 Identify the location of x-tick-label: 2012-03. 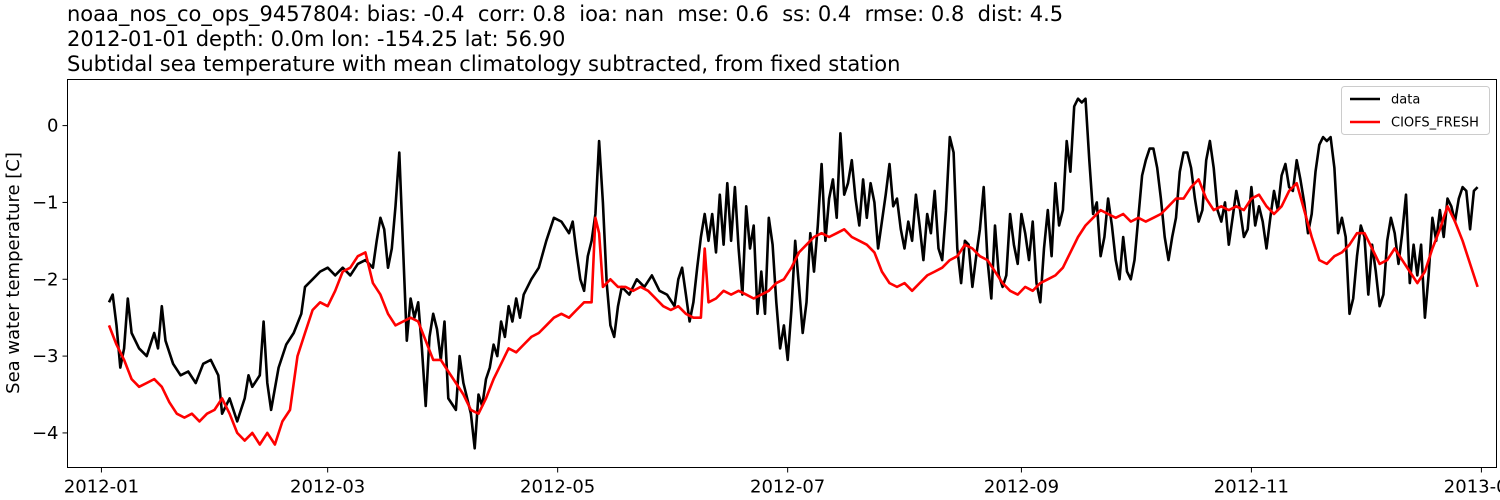
(327, 487).